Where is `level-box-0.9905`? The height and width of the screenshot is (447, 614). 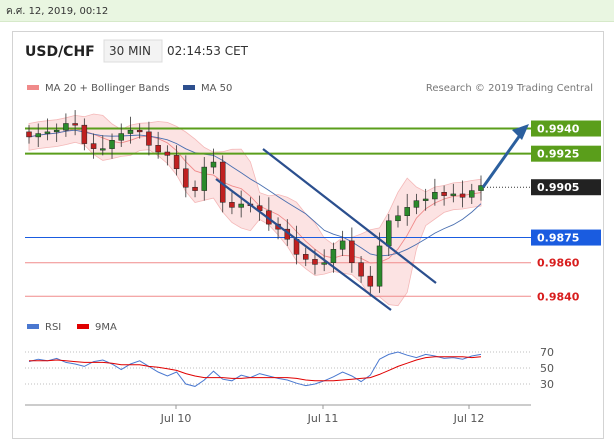 level-box-0.9905 is located at coordinates (566, 187).